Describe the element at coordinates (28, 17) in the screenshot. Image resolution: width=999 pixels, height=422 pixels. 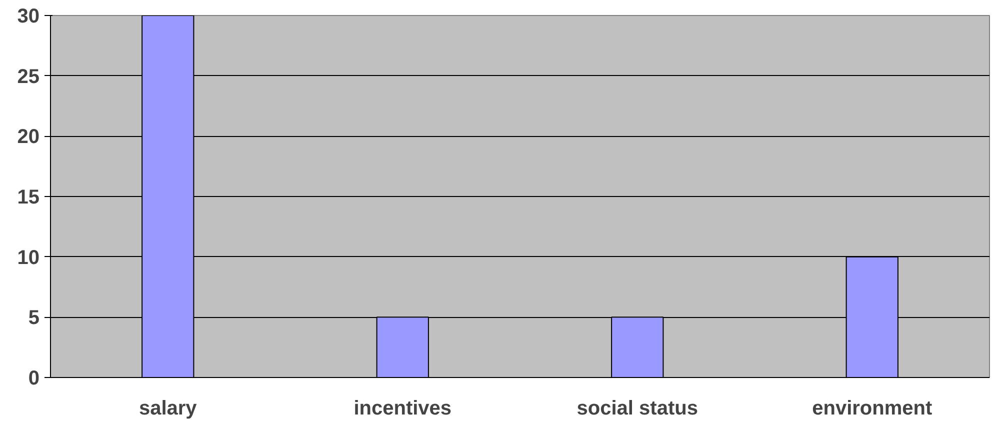
I see `y-tick-label: 30` at that location.